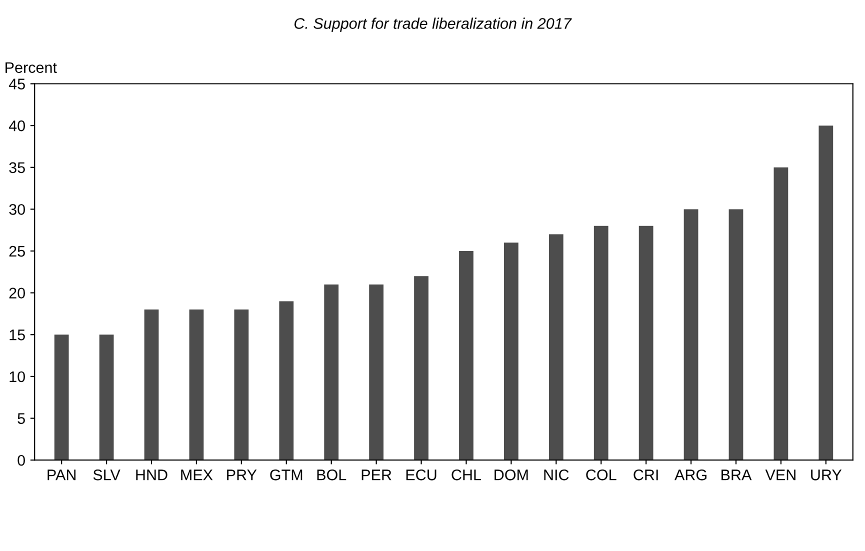 This screenshot has width=865, height=551. Describe the element at coordinates (421, 475) in the screenshot. I see `x-tick-label: ECU` at that location.